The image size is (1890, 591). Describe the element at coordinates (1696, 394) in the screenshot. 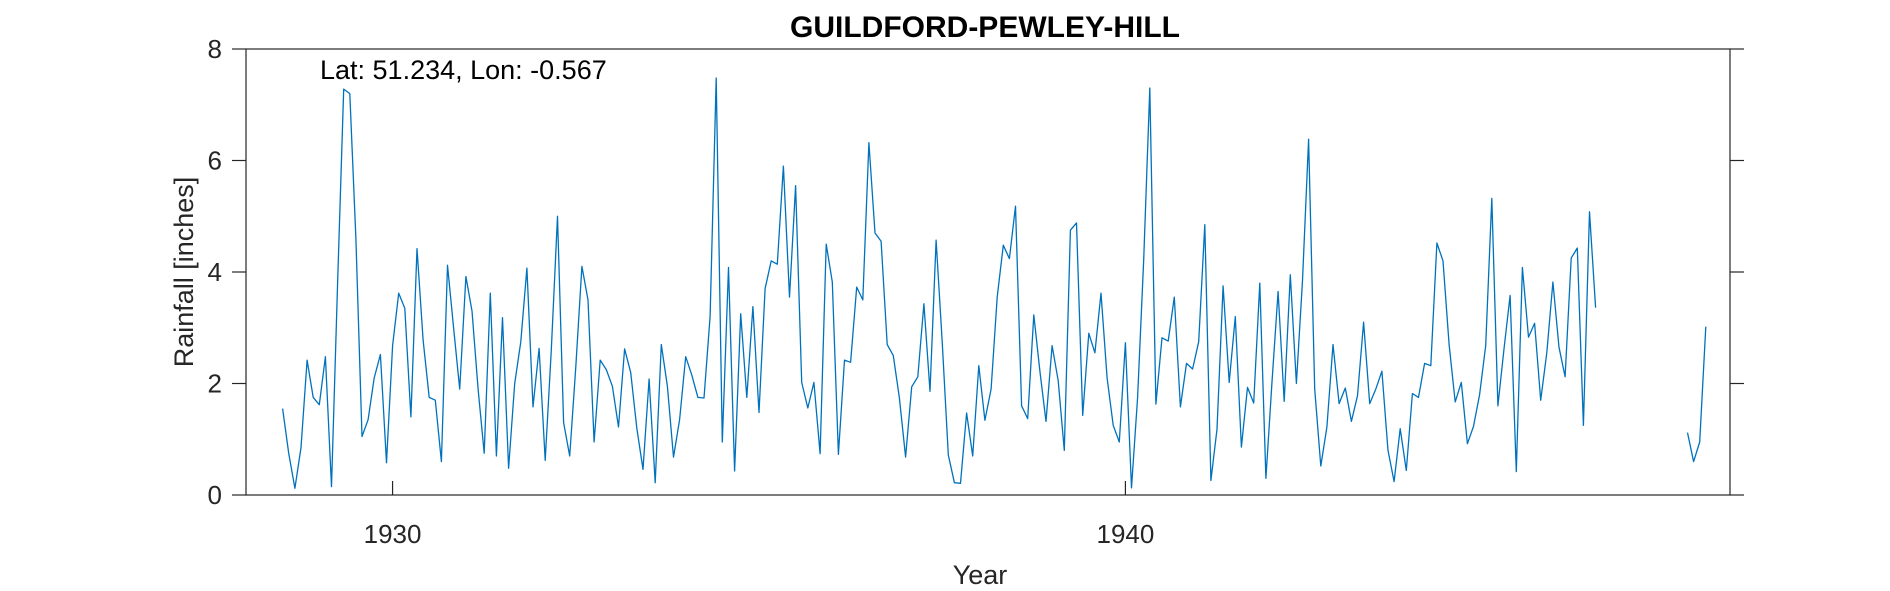

I see `rainfall-series-line` at that location.